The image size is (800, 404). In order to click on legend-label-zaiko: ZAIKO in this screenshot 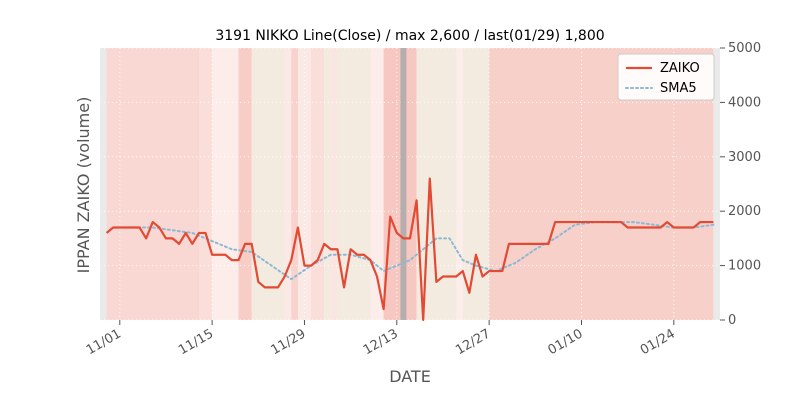, I will do `click(680, 68)`.